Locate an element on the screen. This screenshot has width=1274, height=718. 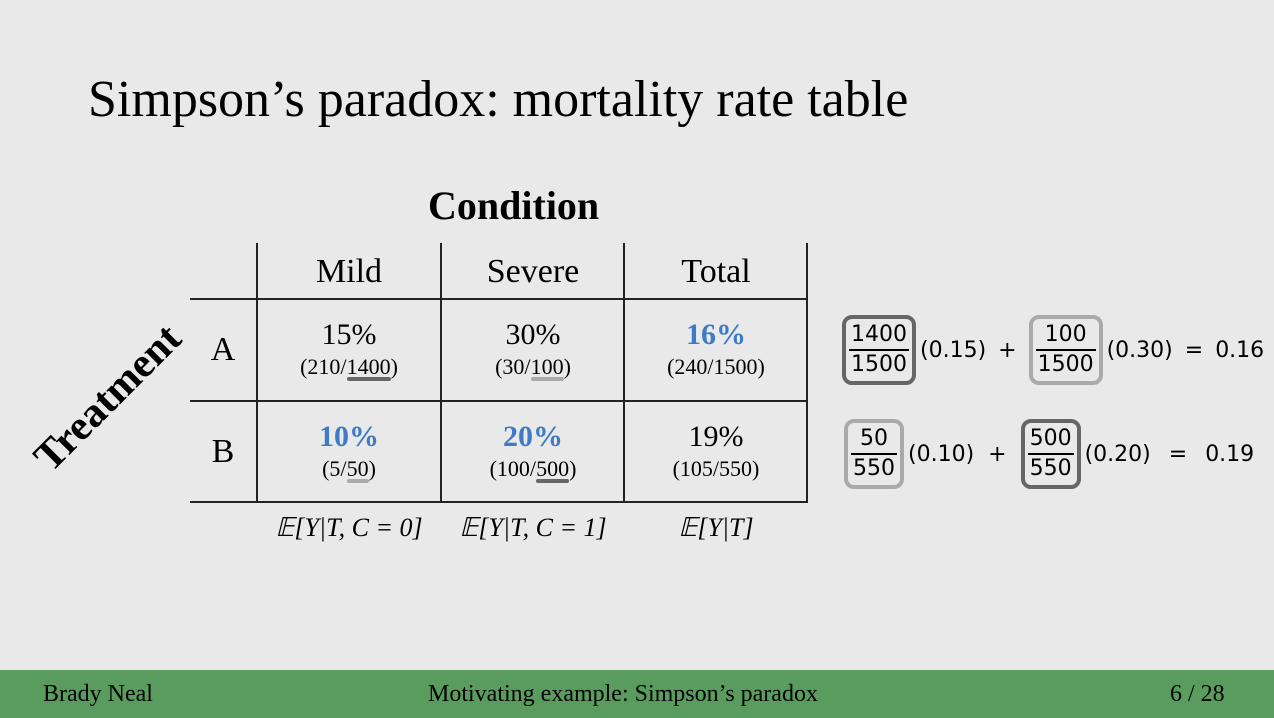
cell-percent: 10% is located at coordinates (349, 436).